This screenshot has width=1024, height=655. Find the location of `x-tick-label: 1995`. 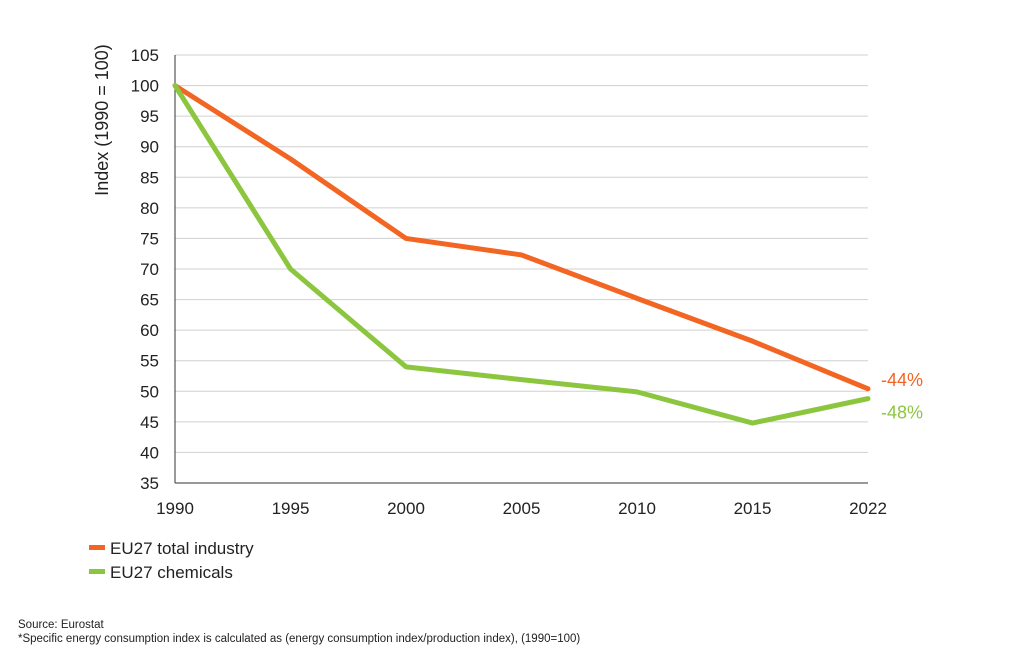

x-tick-label: 1995 is located at coordinates (291, 508).